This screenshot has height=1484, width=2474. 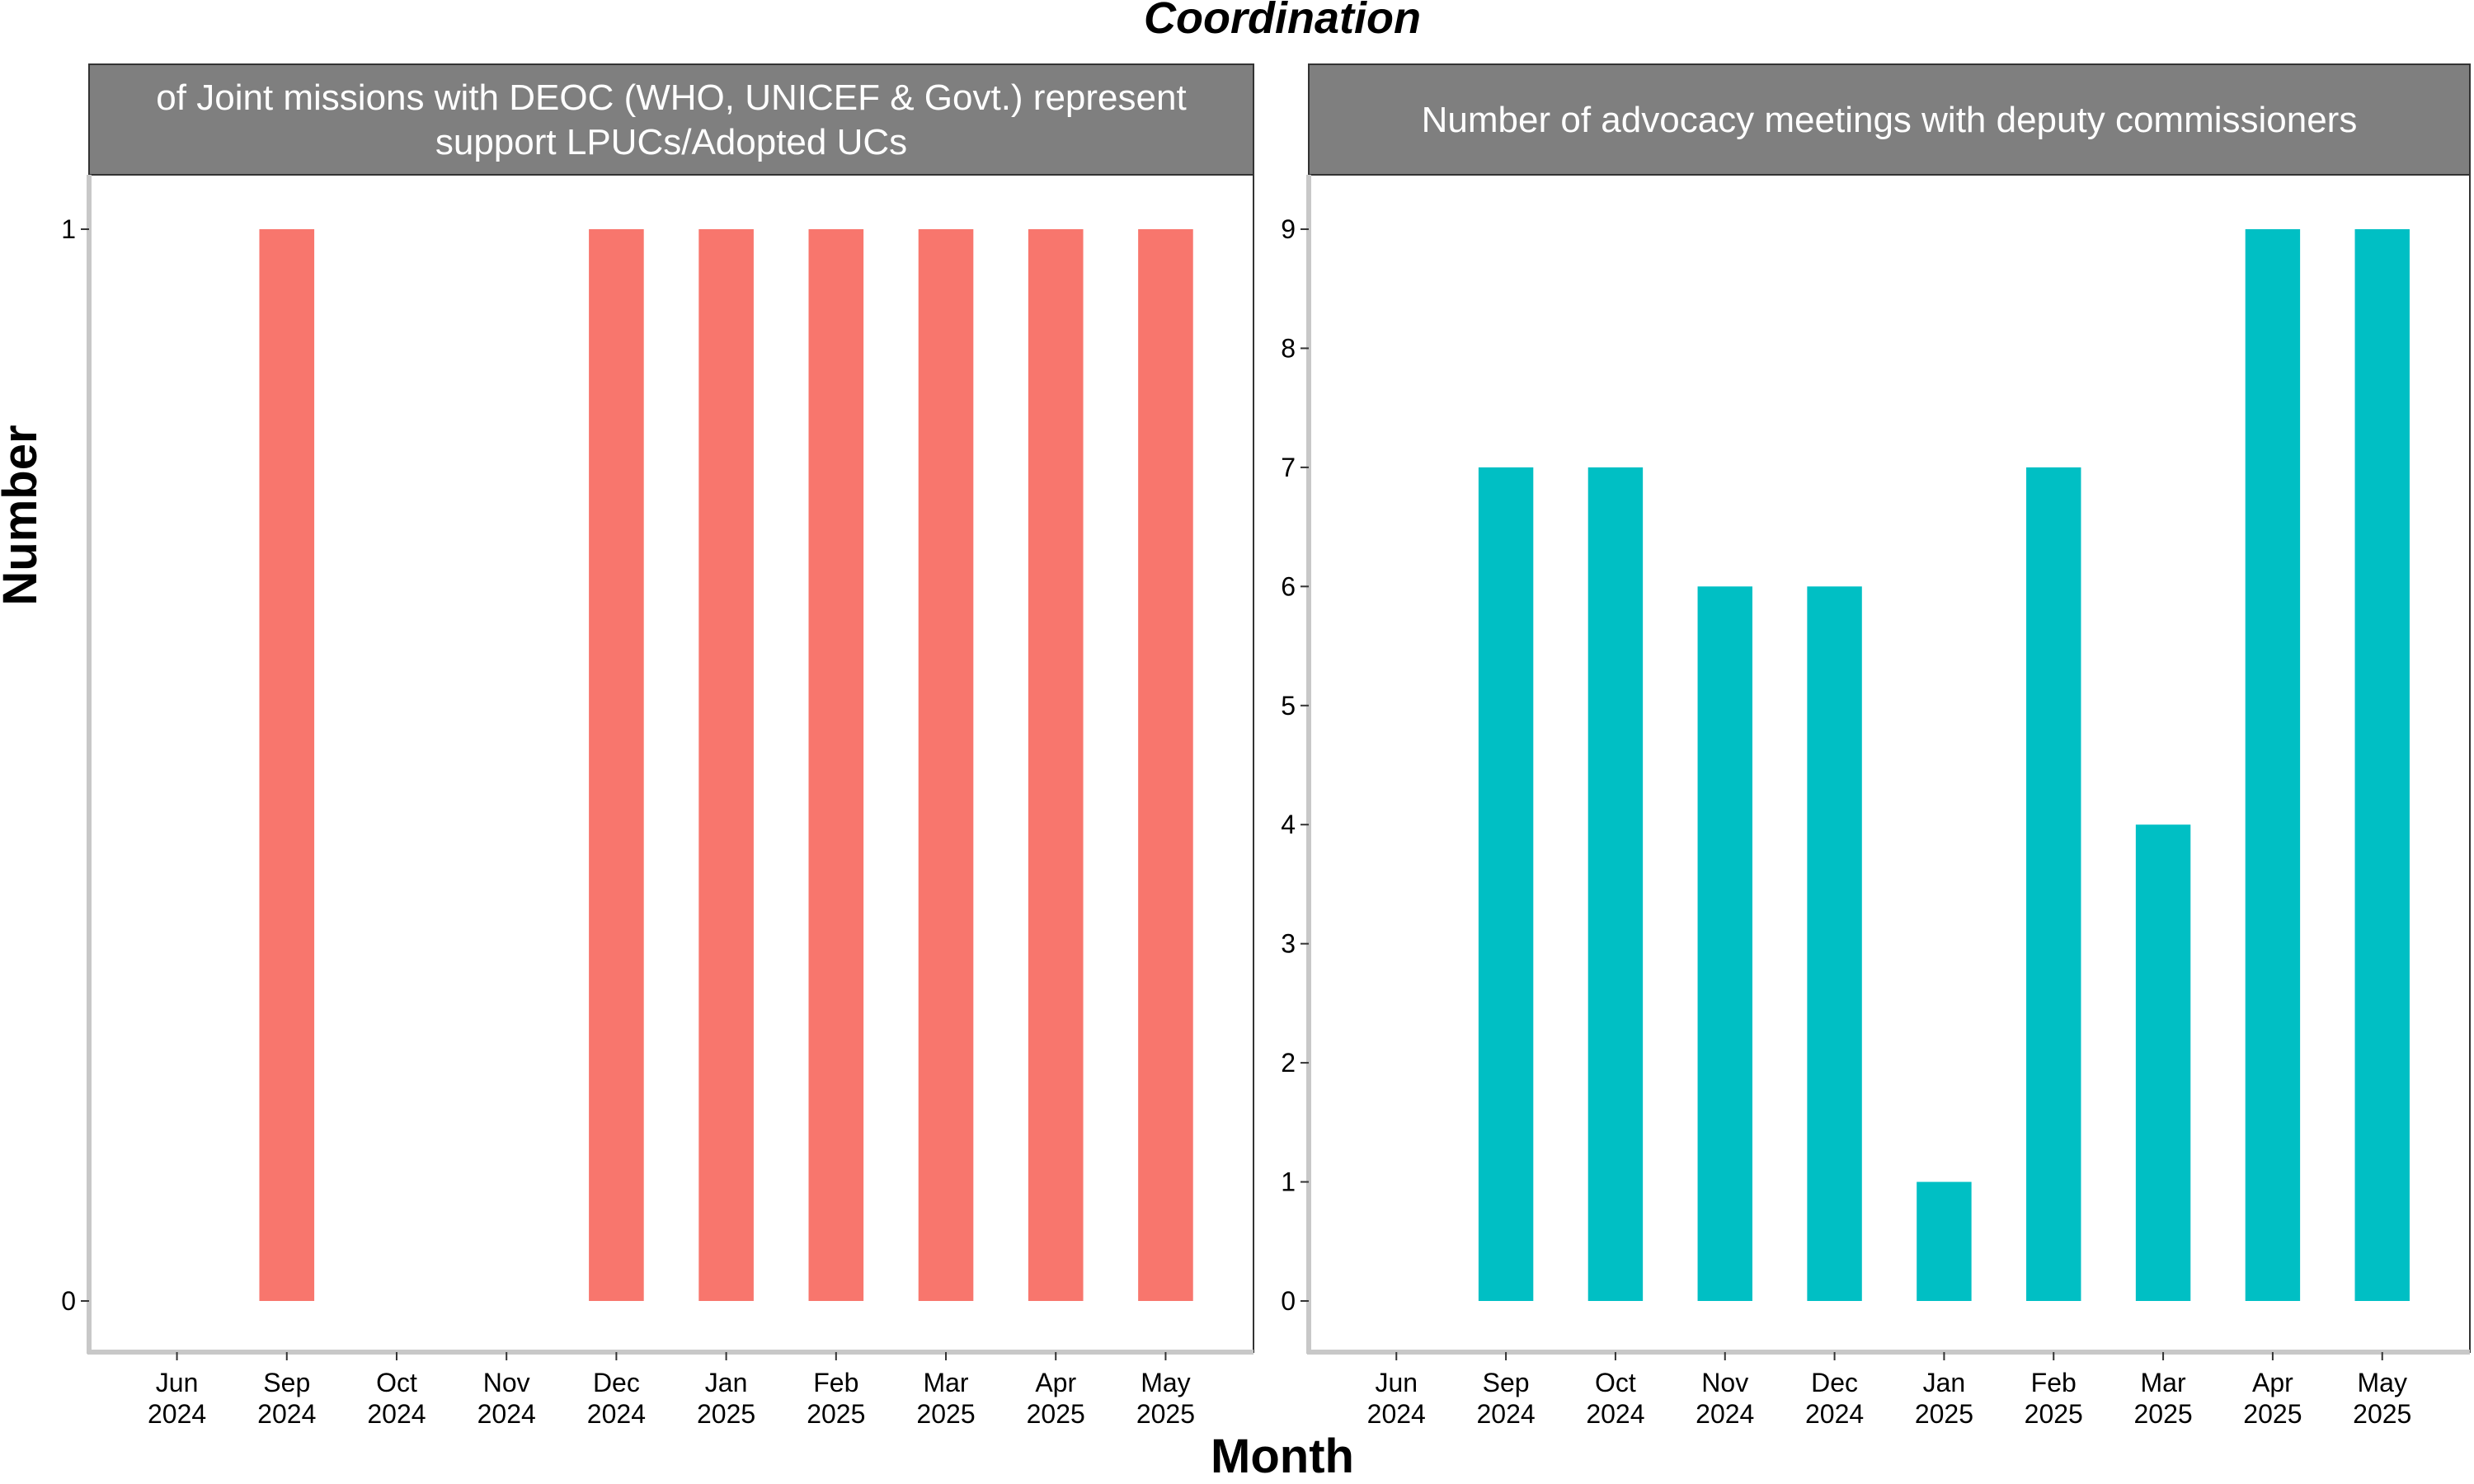 What do you see at coordinates (1288, 468) in the screenshot?
I see `y-tick-label: 7` at bounding box center [1288, 468].